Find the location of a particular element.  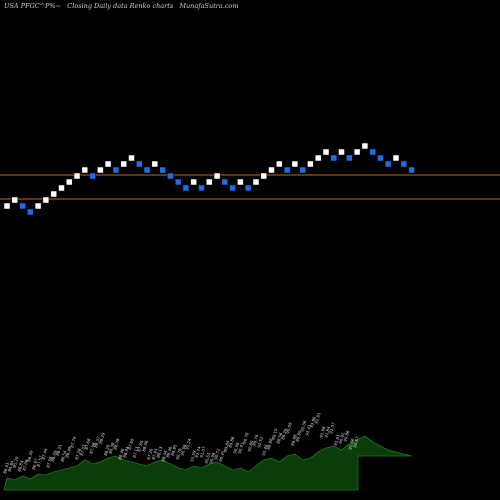

volume-value-label: 89.26 is located at coordinates (284, 433).